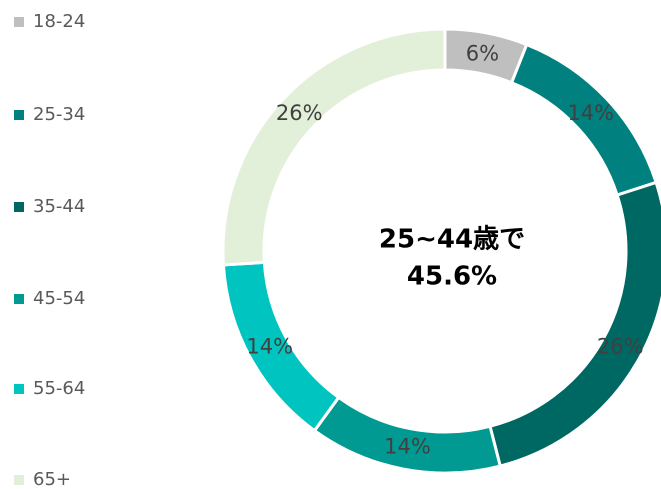  What do you see at coordinates (452, 277) in the screenshot?
I see `center-annotation: 45.6%` at bounding box center [452, 277].